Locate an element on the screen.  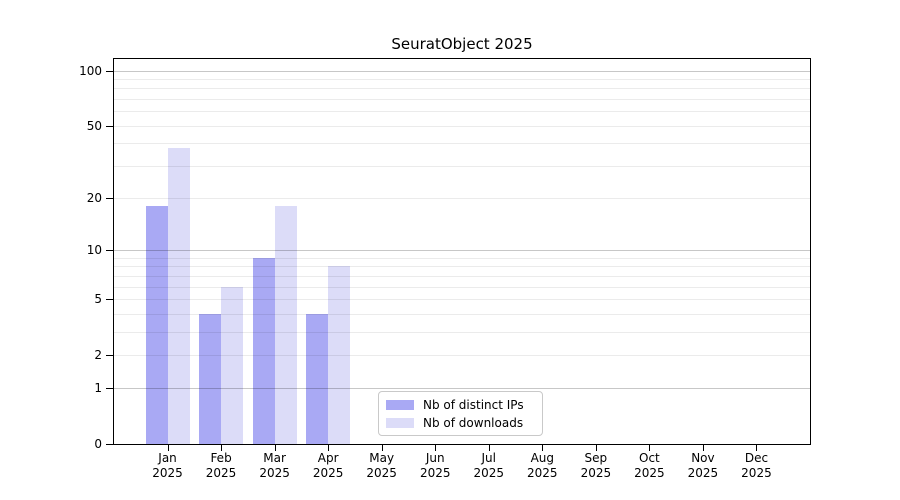
x-tick-may is located at coordinates (382, 448).